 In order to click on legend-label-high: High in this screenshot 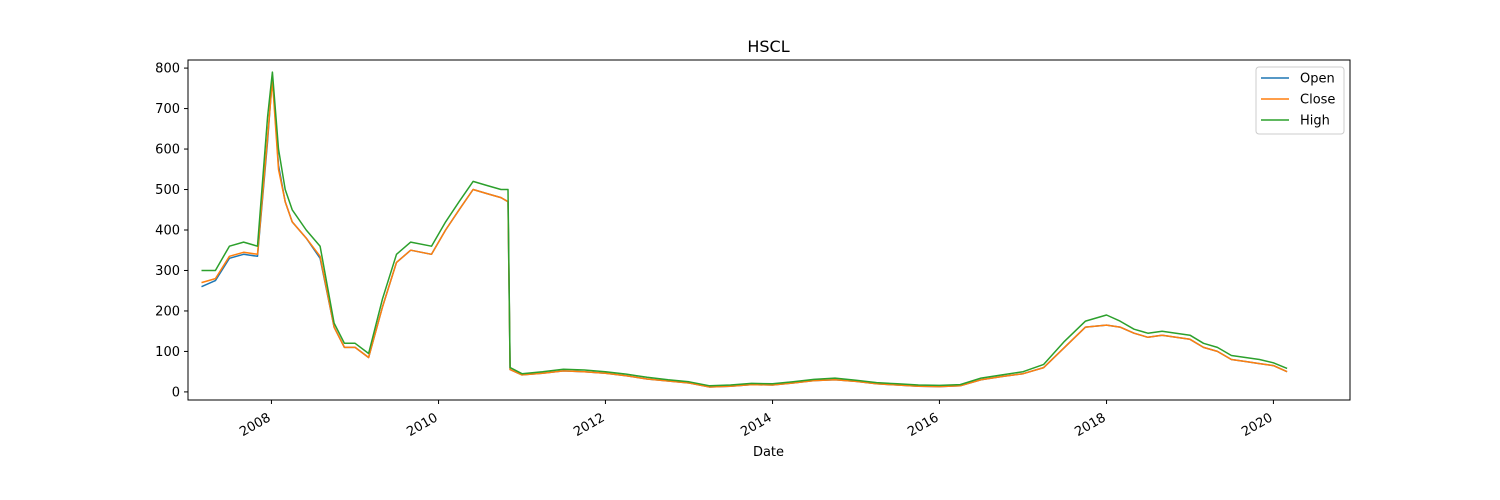, I will do `click(1315, 121)`.